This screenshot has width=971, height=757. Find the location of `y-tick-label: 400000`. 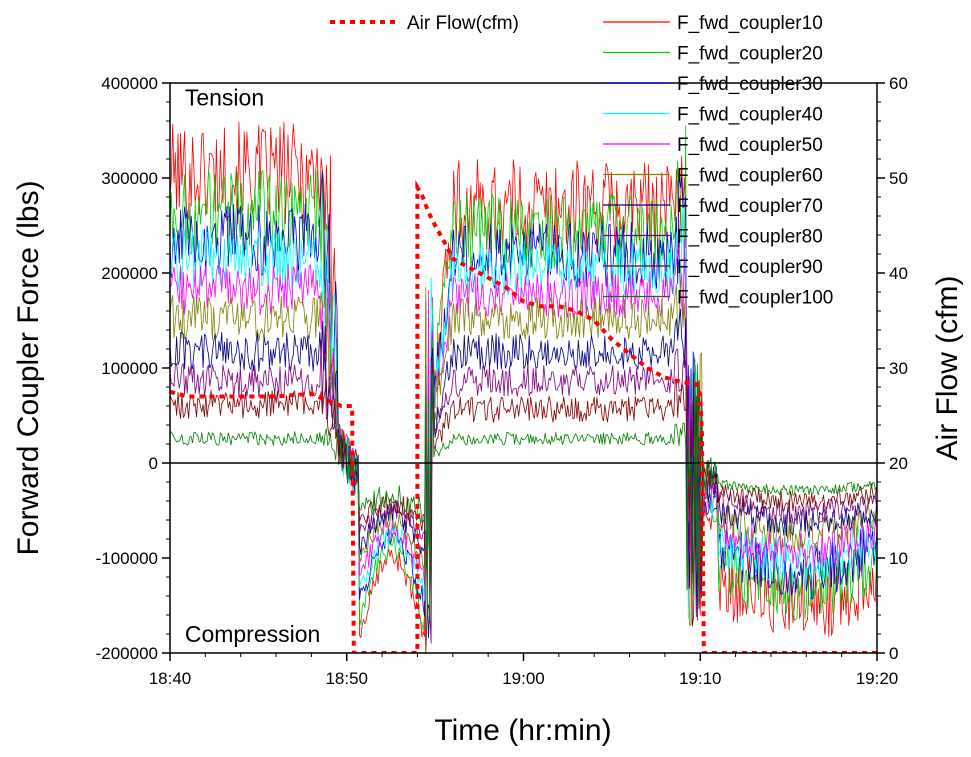

y-tick-label: 400000 is located at coordinates (129, 83).